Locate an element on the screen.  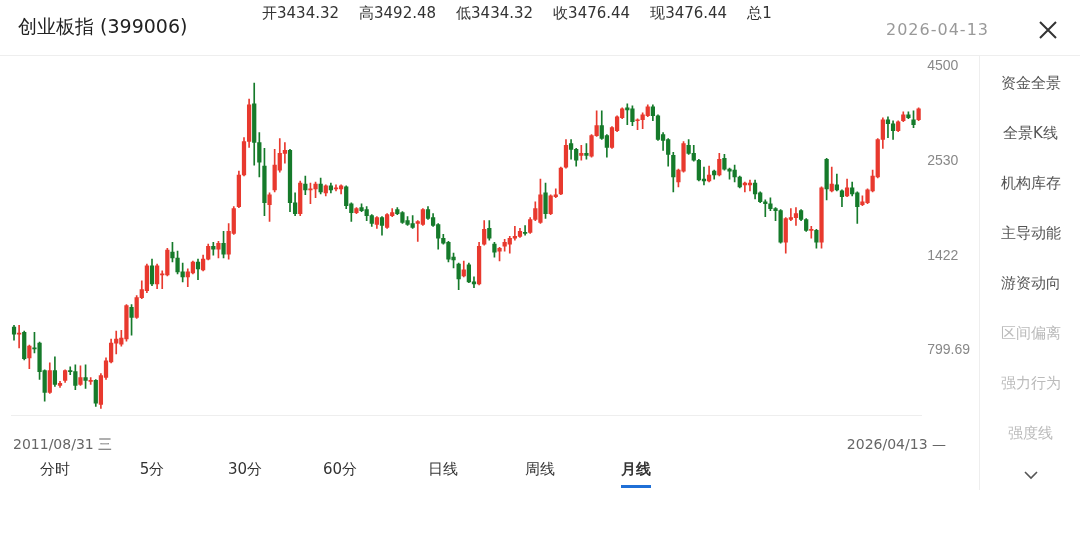
text: 5分 is located at coordinates (152, 469).